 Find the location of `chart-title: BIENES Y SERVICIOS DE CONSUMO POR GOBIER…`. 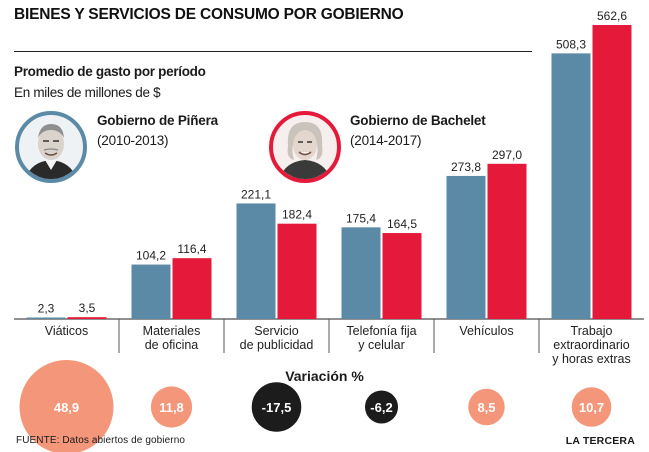

chart-title: BIENES Y SERVICIOS DE CONSUMO POR GOBIER… is located at coordinates (209, 14).